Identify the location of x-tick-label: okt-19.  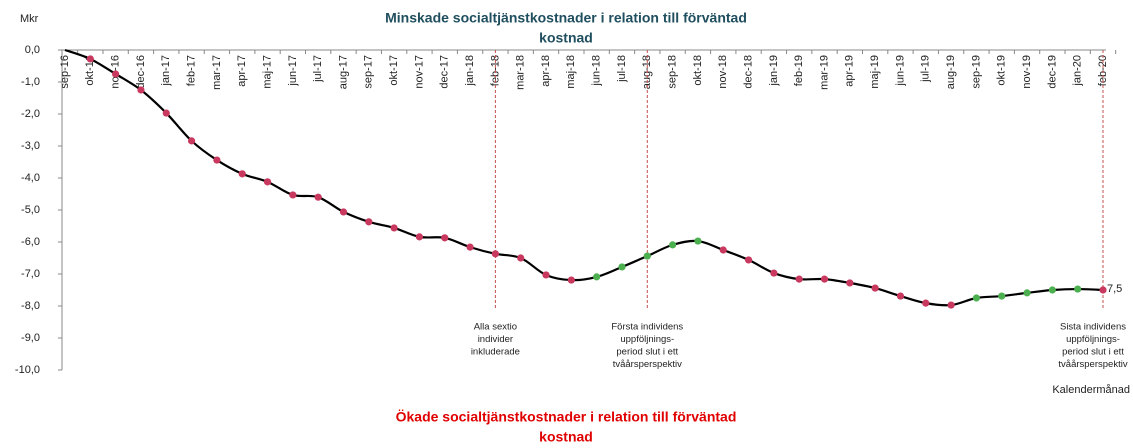
(1002, 70).